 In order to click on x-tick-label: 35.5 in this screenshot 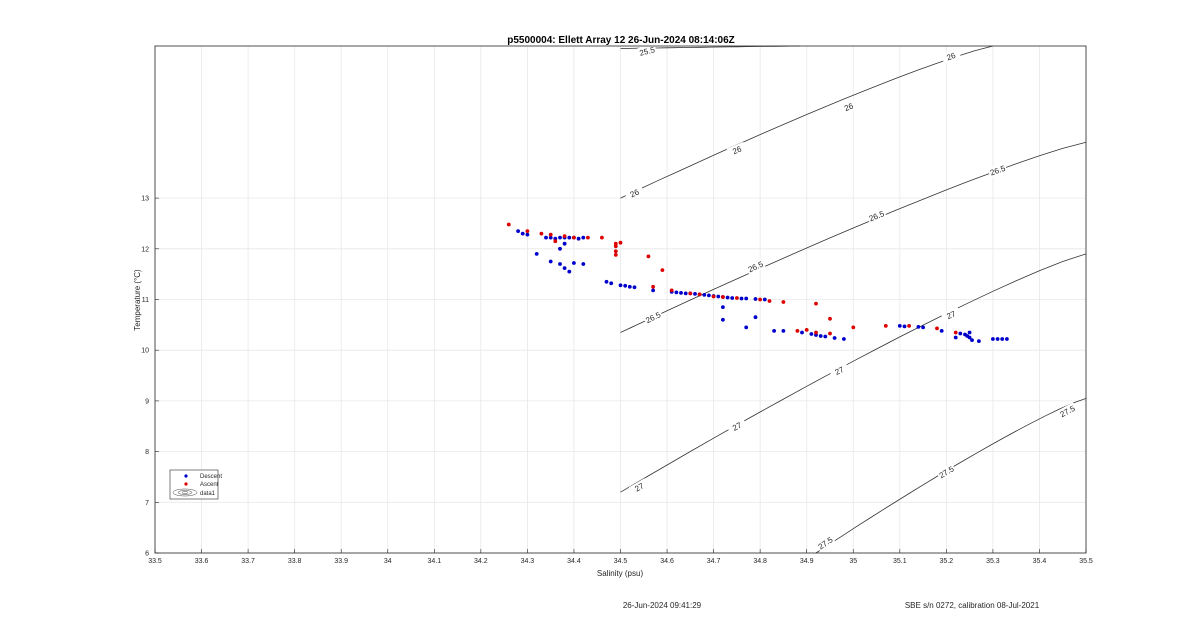, I will do `click(1086, 561)`.